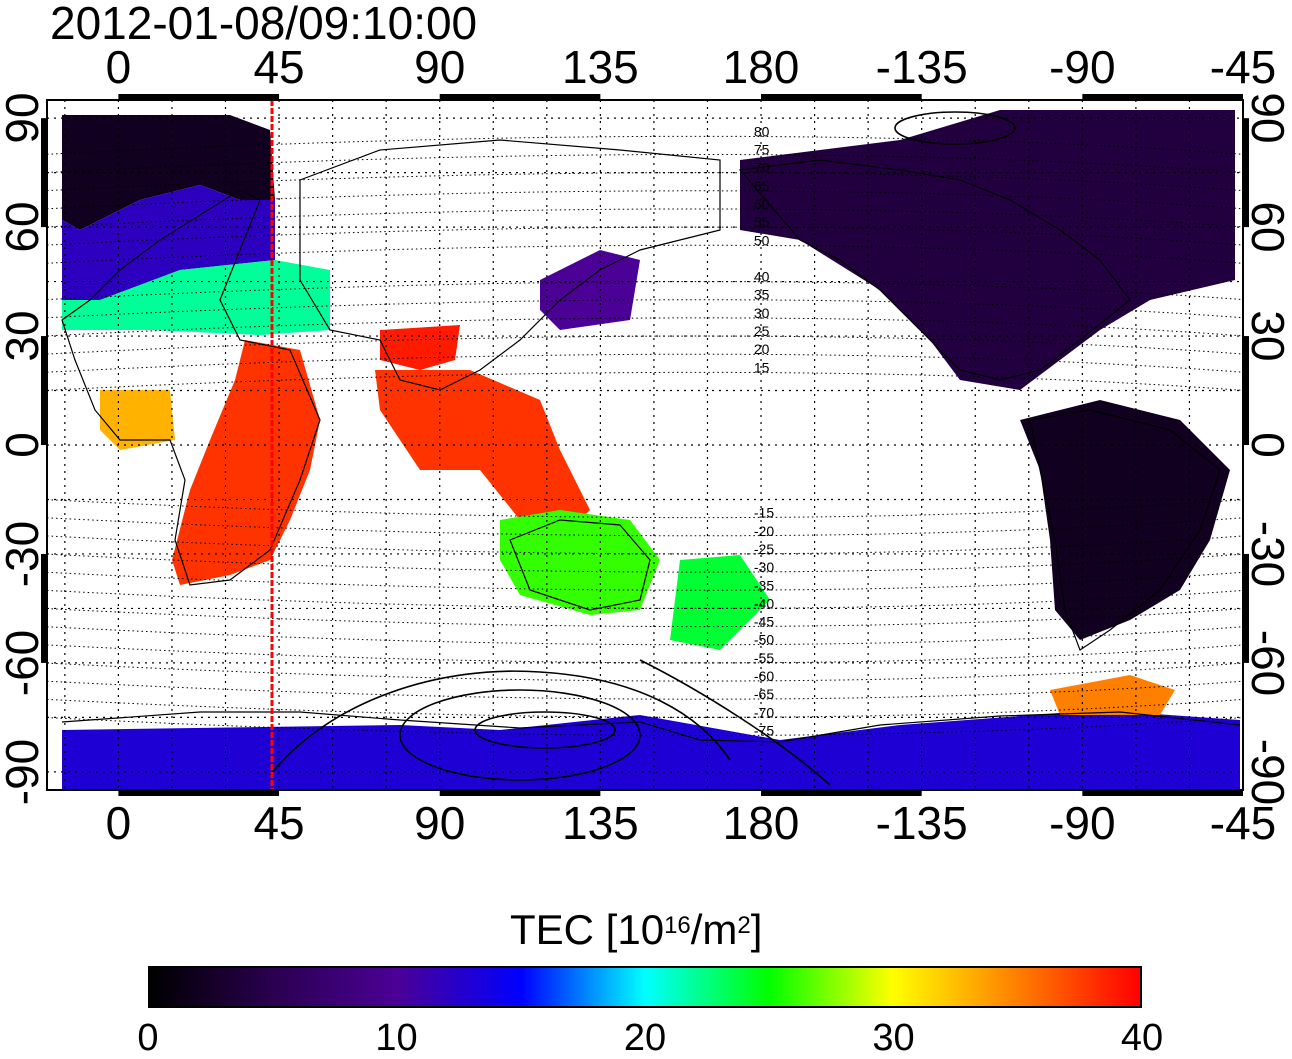 The image size is (1292, 1059). I want to click on lon-tick-top: -45, so click(1243, 67).